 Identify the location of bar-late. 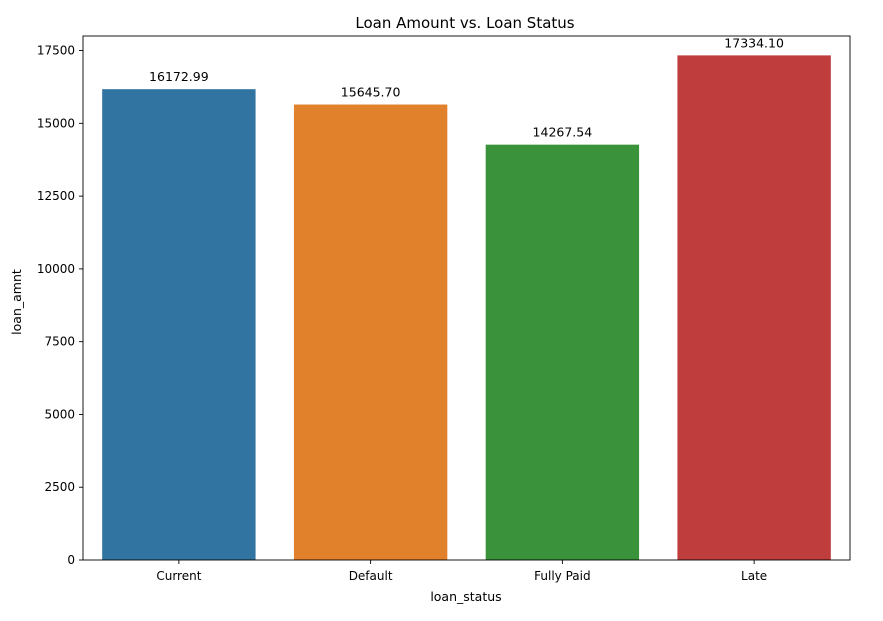
(754, 307).